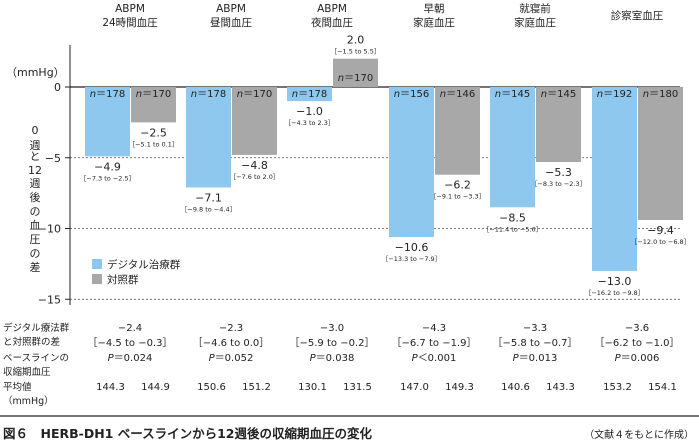 This screenshot has width=699, height=447. Describe the element at coordinates (309, 111) in the screenshot. I see `value-label: −1.0` at that location.